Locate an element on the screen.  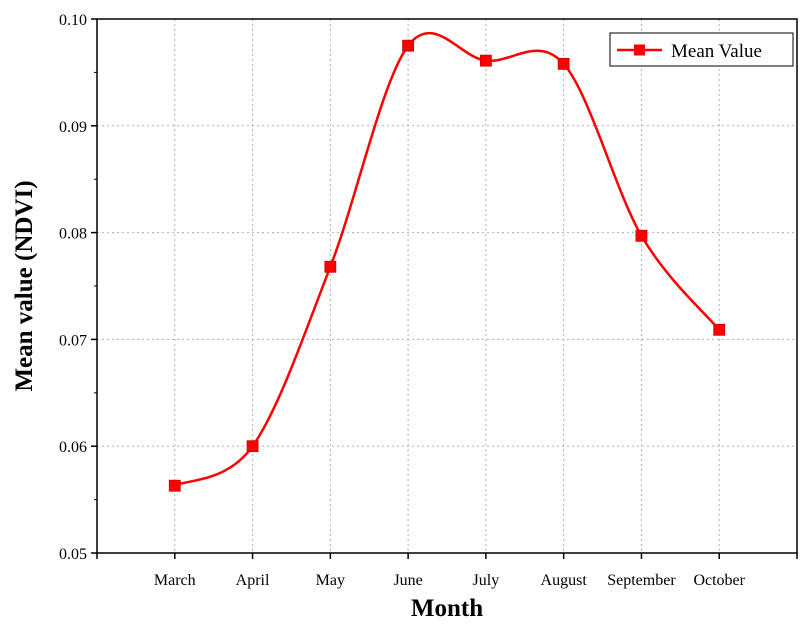
x-tick-label: June is located at coordinates (407, 580).